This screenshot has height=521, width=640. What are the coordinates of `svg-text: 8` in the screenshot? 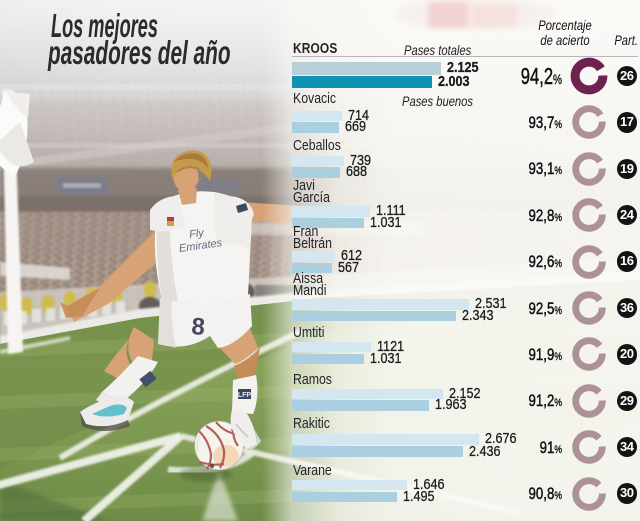 It's located at (198, 327).